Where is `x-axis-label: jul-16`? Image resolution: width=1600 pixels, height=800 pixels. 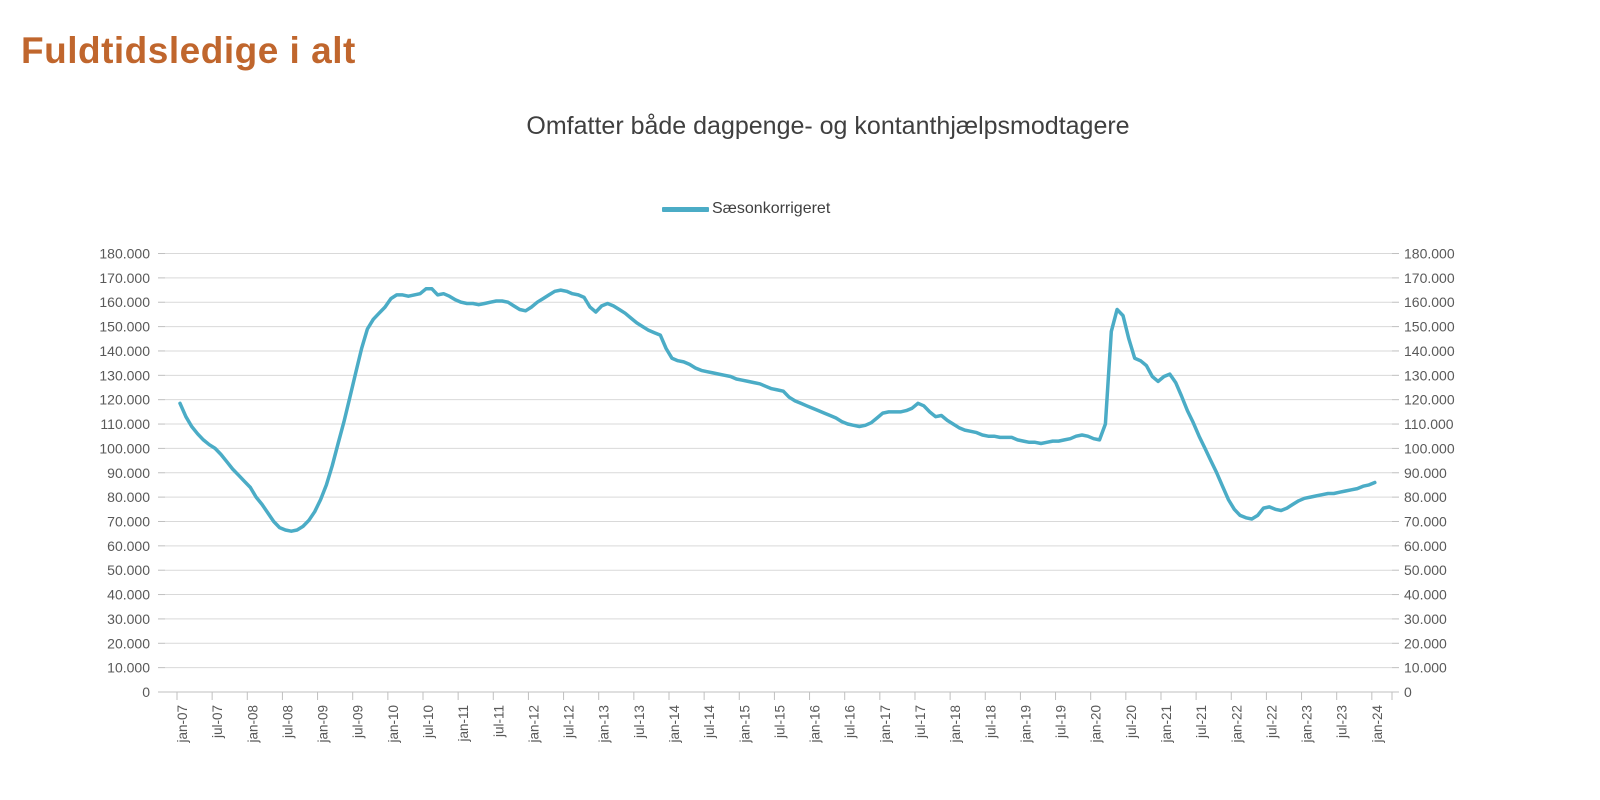 x-axis-label: jul-16 is located at coordinates (850, 722).